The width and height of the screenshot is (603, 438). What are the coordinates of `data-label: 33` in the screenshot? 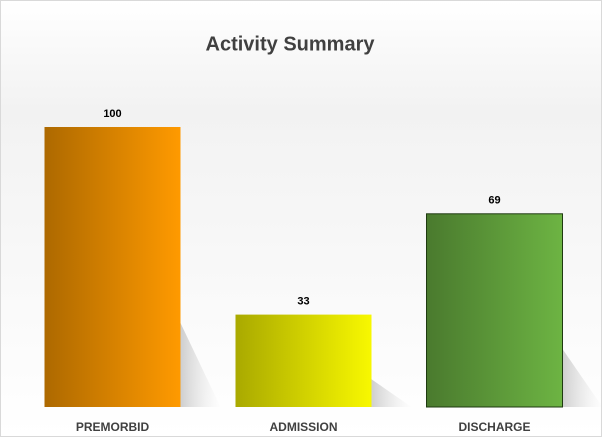 It's located at (303, 302).